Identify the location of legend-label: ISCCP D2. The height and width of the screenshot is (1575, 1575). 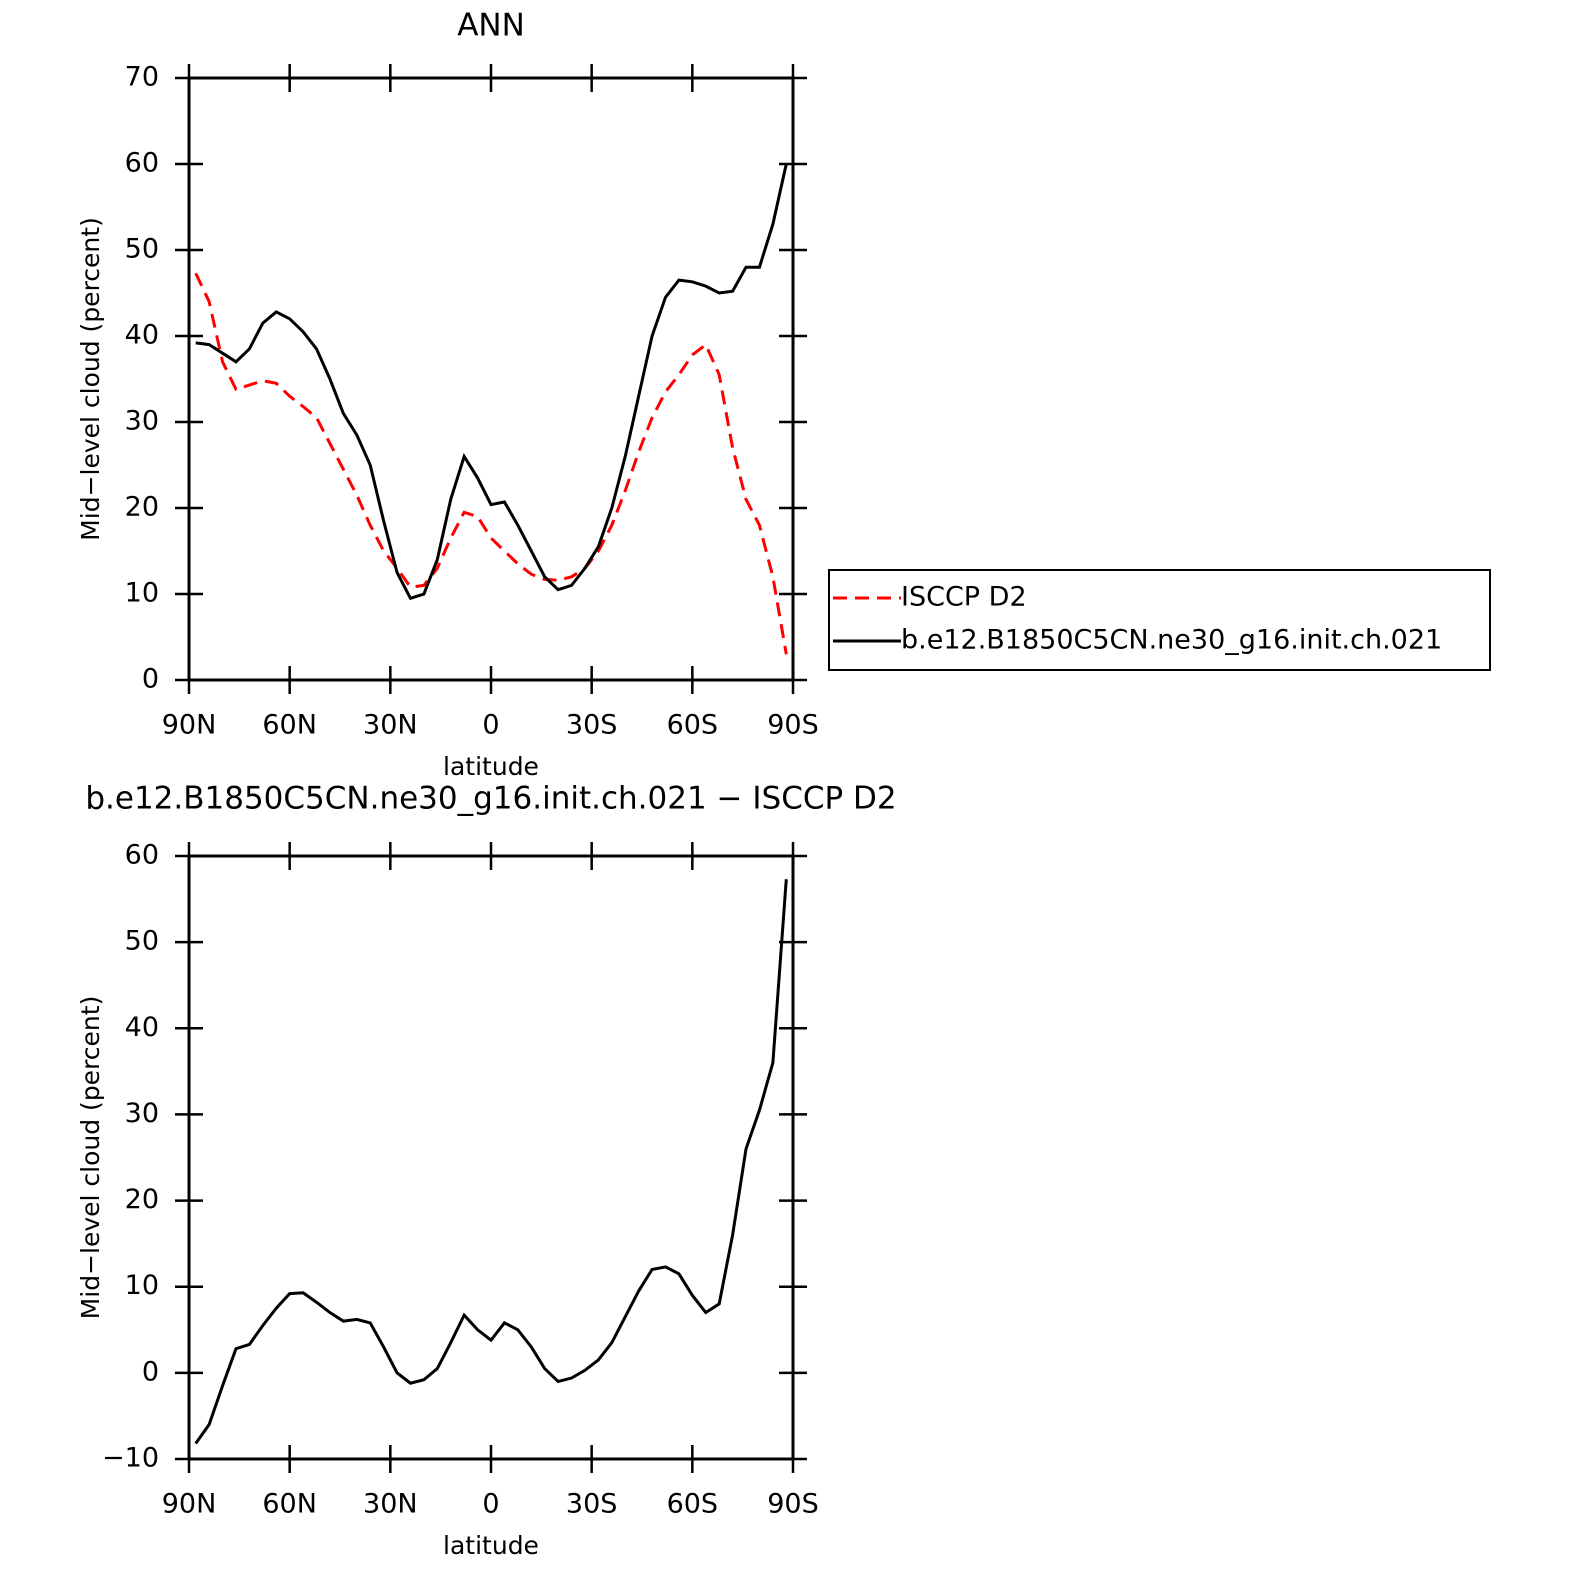
(964, 597).